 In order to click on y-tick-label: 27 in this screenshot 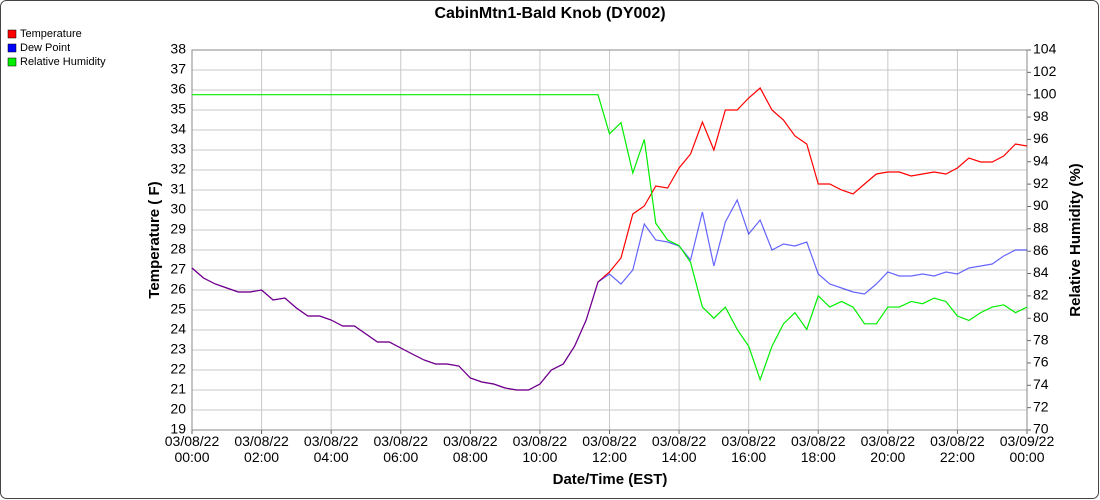, I will do `click(178, 269)`.